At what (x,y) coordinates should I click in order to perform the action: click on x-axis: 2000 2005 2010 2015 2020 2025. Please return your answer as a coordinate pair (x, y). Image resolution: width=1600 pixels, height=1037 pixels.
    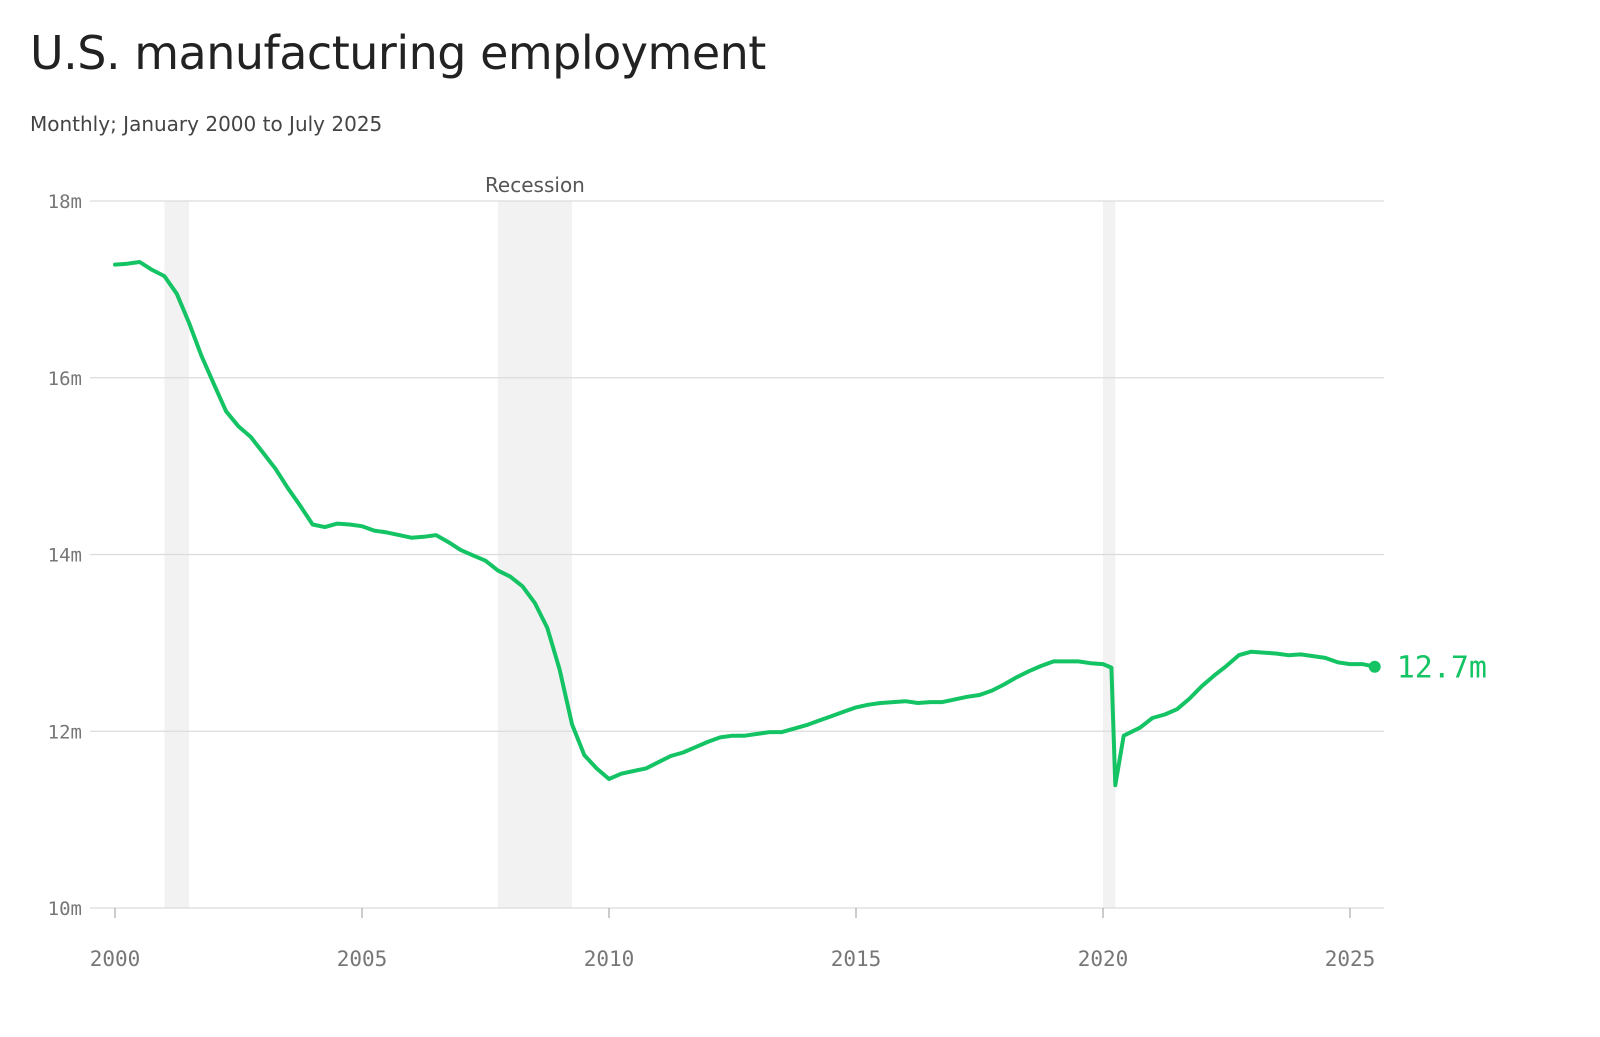
    Looking at the image, I should click on (733, 939).